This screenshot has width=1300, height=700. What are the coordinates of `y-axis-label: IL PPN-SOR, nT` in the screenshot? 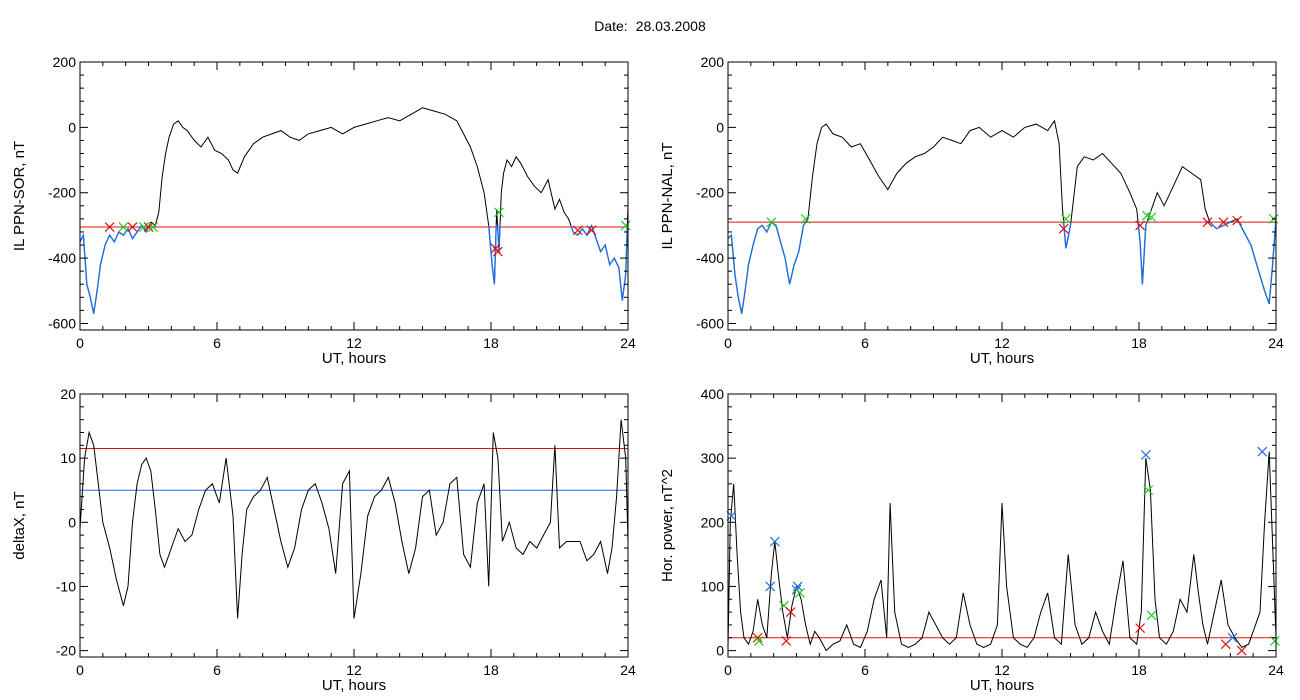 It's located at (19, 196).